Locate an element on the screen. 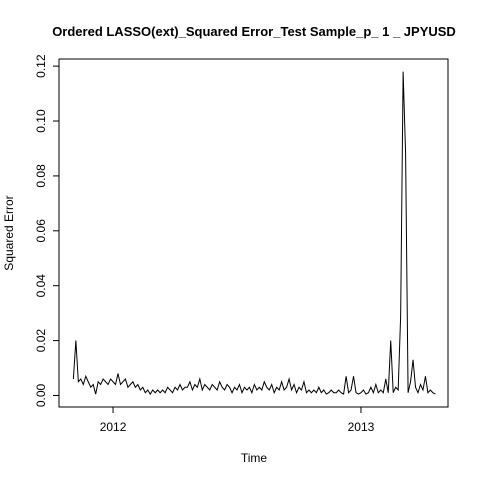 This screenshot has height=480, width=480. x-axis-label: Time is located at coordinates (254, 458).